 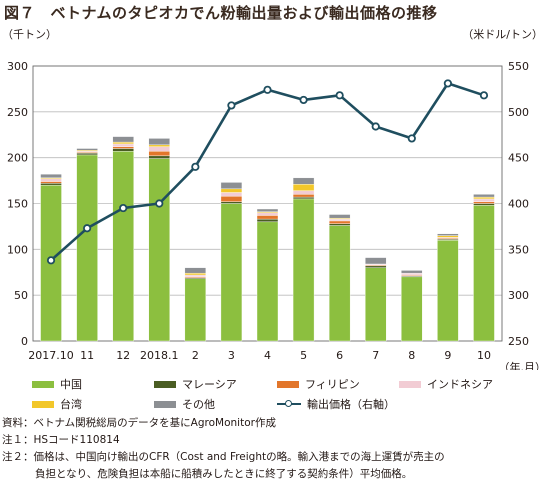 What do you see at coordinates (288, 384) in the screenshot?
I see `legend-swatch-philippines` at bounding box center [288, 384].